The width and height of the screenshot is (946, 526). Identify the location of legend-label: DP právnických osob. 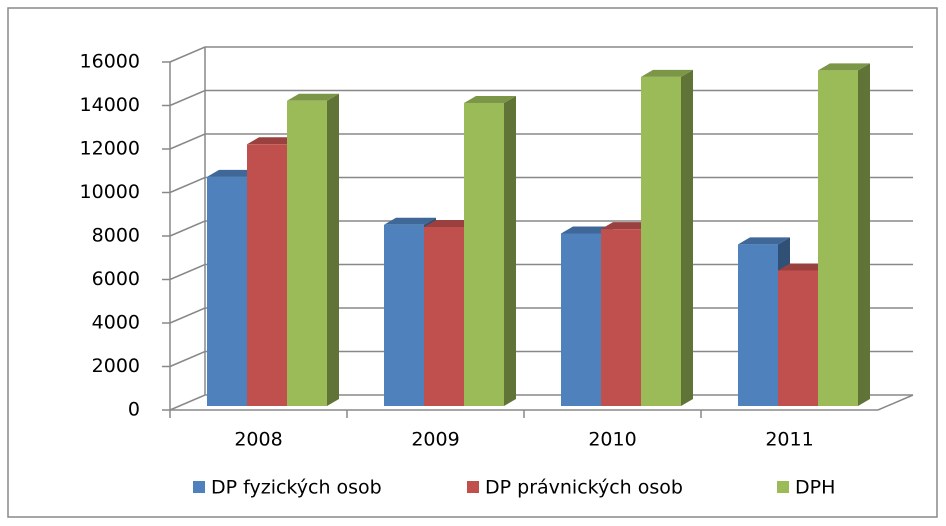
(584, 488).